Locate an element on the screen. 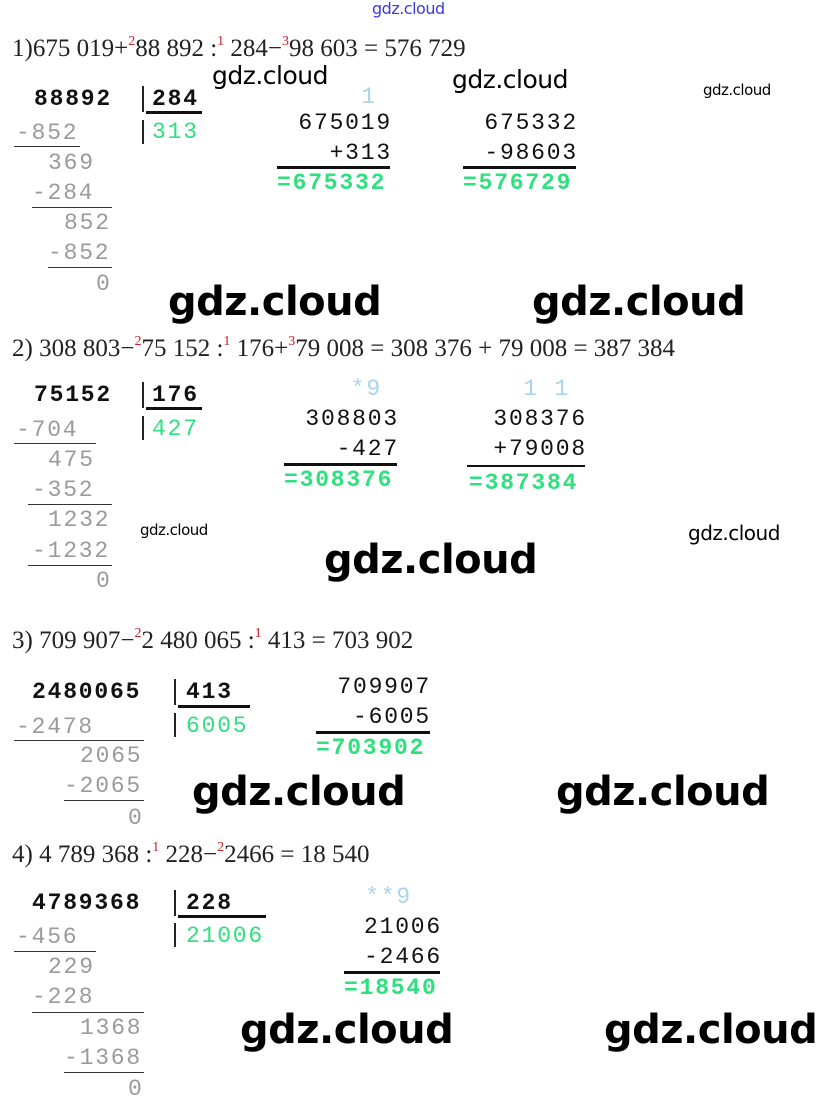 This screenshot has height=1108, width=818. column-top: 675332 is located at coordinates (531, 123).